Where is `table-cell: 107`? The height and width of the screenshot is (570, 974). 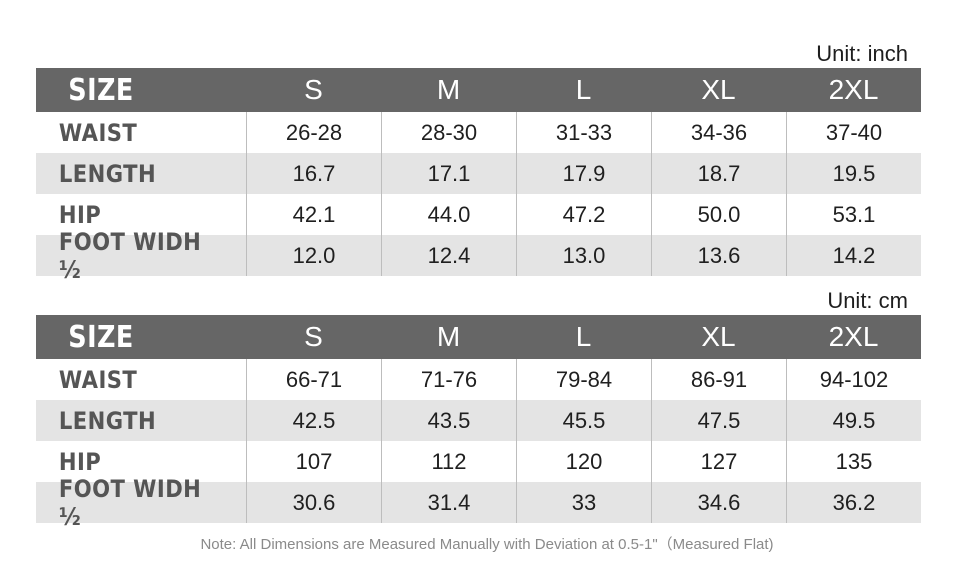
table-cell: 107 is located at coordinates (313, 461).